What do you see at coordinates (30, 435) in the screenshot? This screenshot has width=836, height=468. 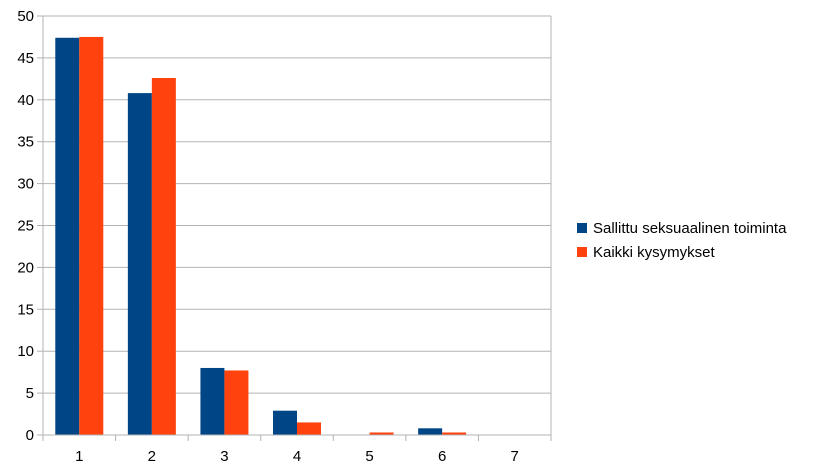 I see `y-tick-label: 0` at bounding box center [30, 435].